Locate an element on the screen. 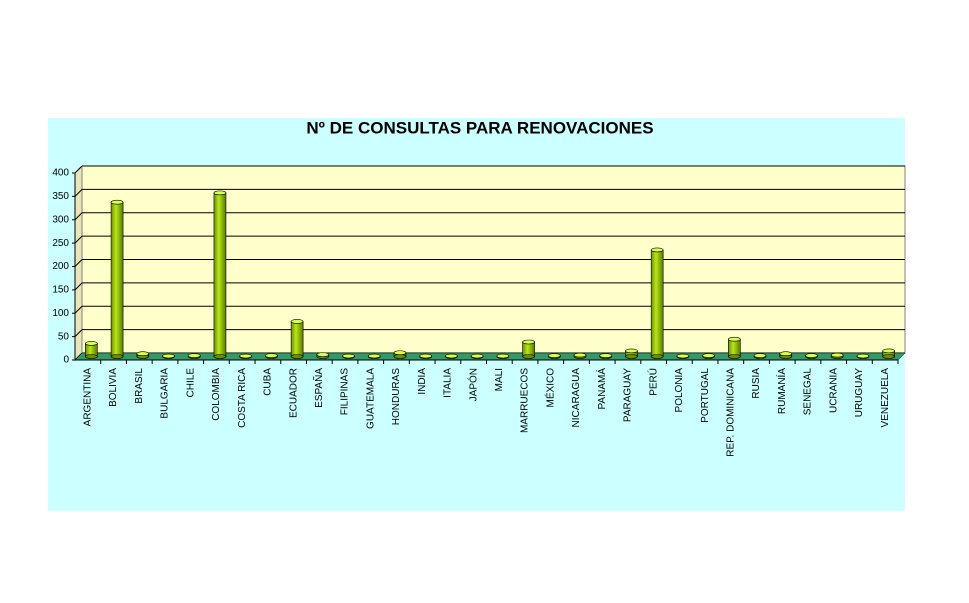 This screenshot has width=969, height=603. x-tick-label: ECUADOR is located at coordinates (293, 393).